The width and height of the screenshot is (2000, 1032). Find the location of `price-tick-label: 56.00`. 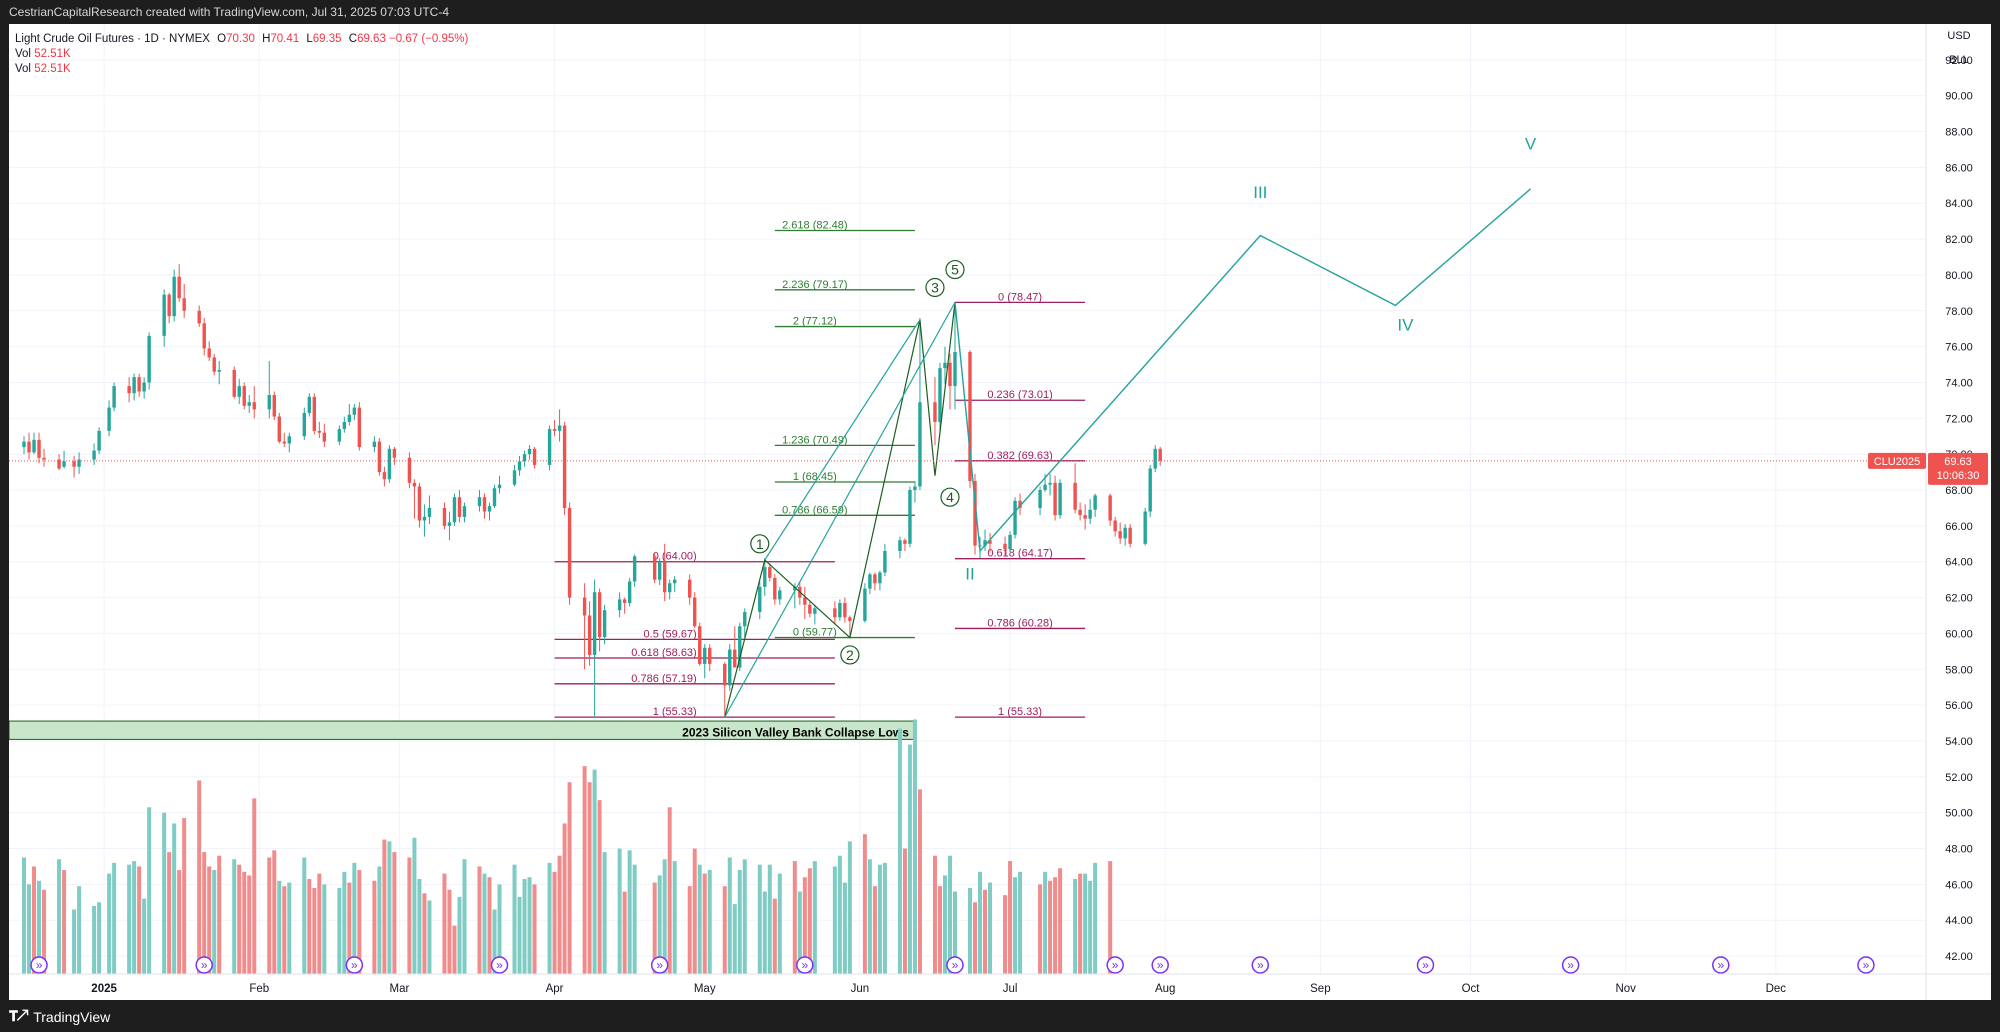

price-tick-label: 56.00 is located at coordinates (1959, 706).